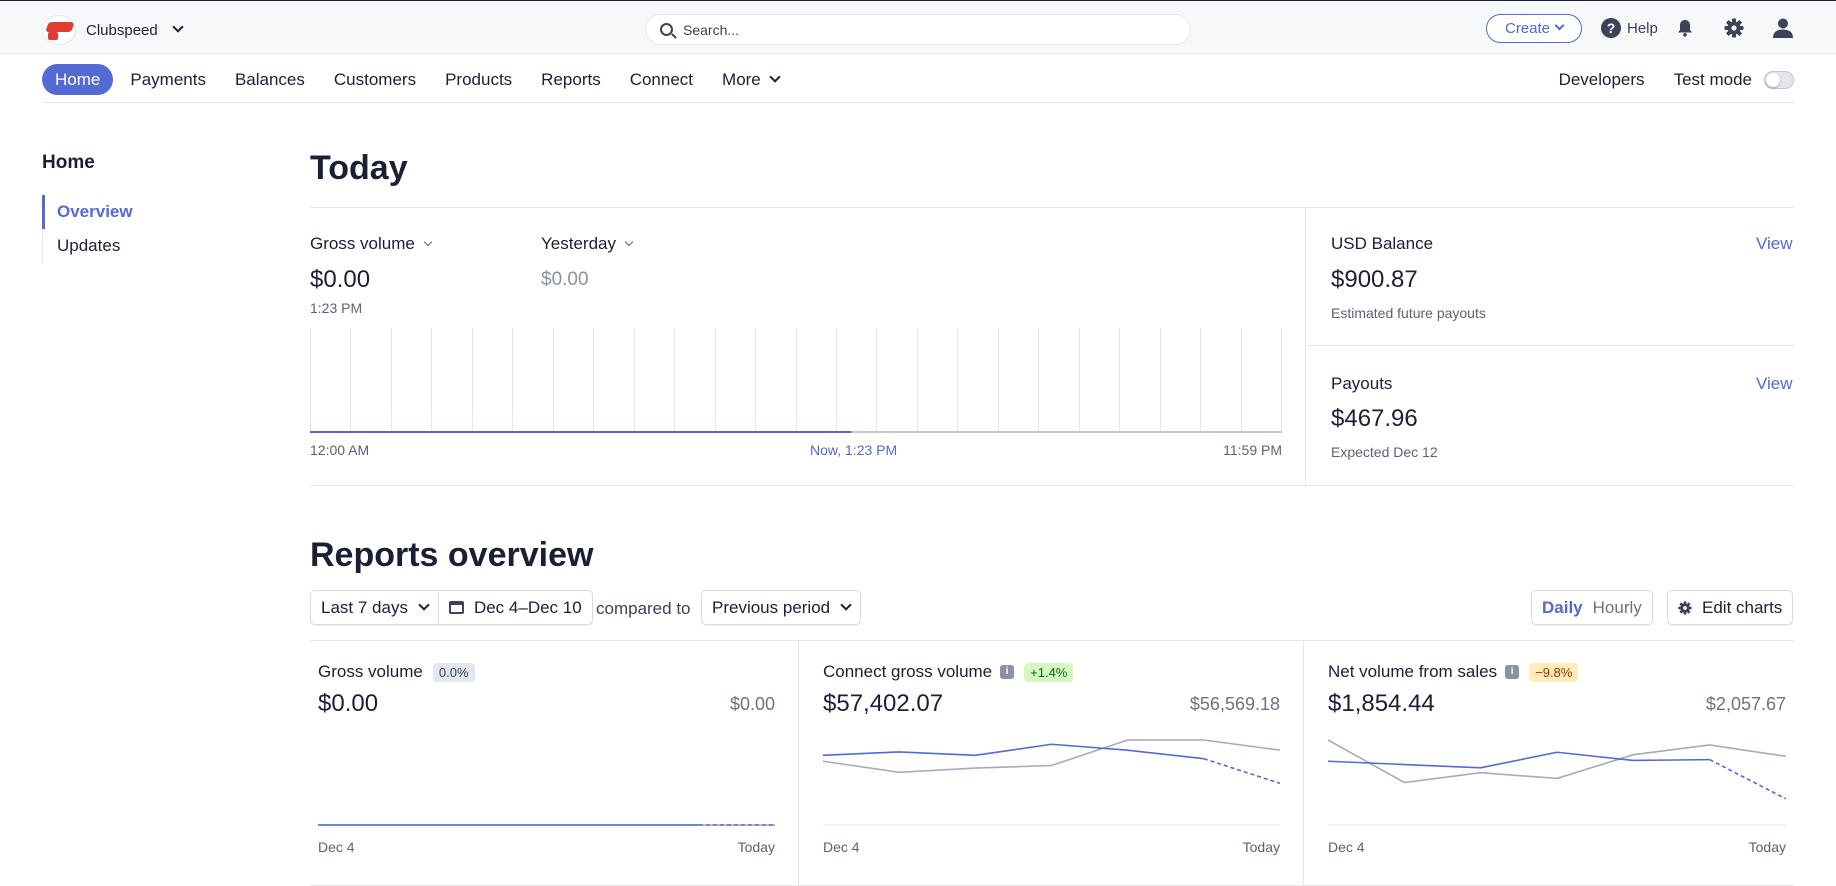  What do you see at coordinates (1252, 450) in the screenshot?
I see `today-axis-end: 11:59 PM` at bounding box center [1252, 450].